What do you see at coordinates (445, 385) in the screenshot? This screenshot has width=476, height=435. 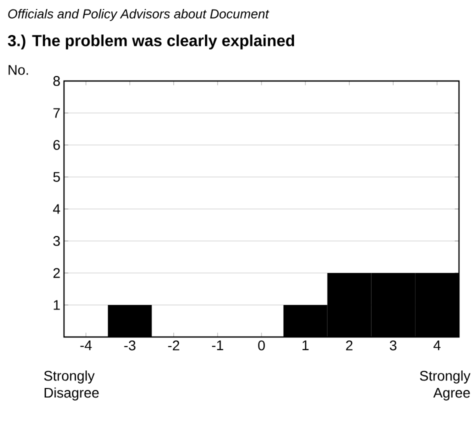 I see `text: Strongly Agree` at bounding box center [445, 385].